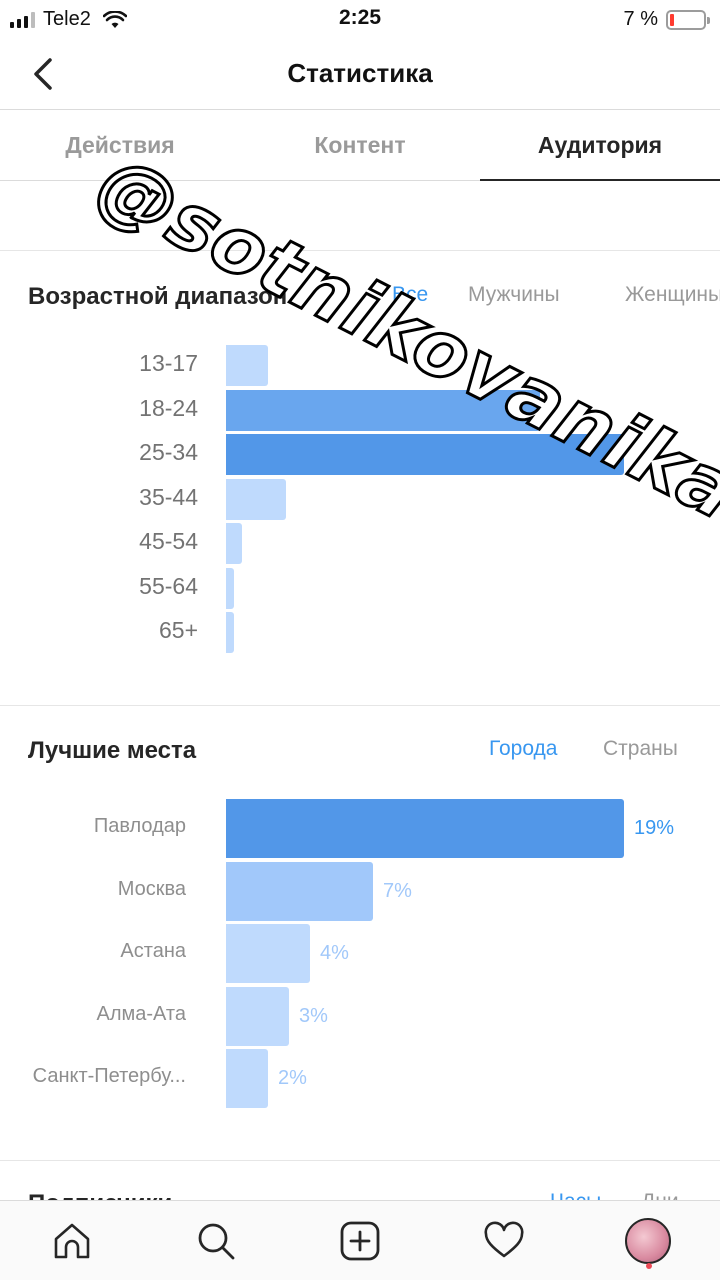 This screenshot has width=720, height=1280. I want to click on place-percent-label: 2%, so click(292, 1078).